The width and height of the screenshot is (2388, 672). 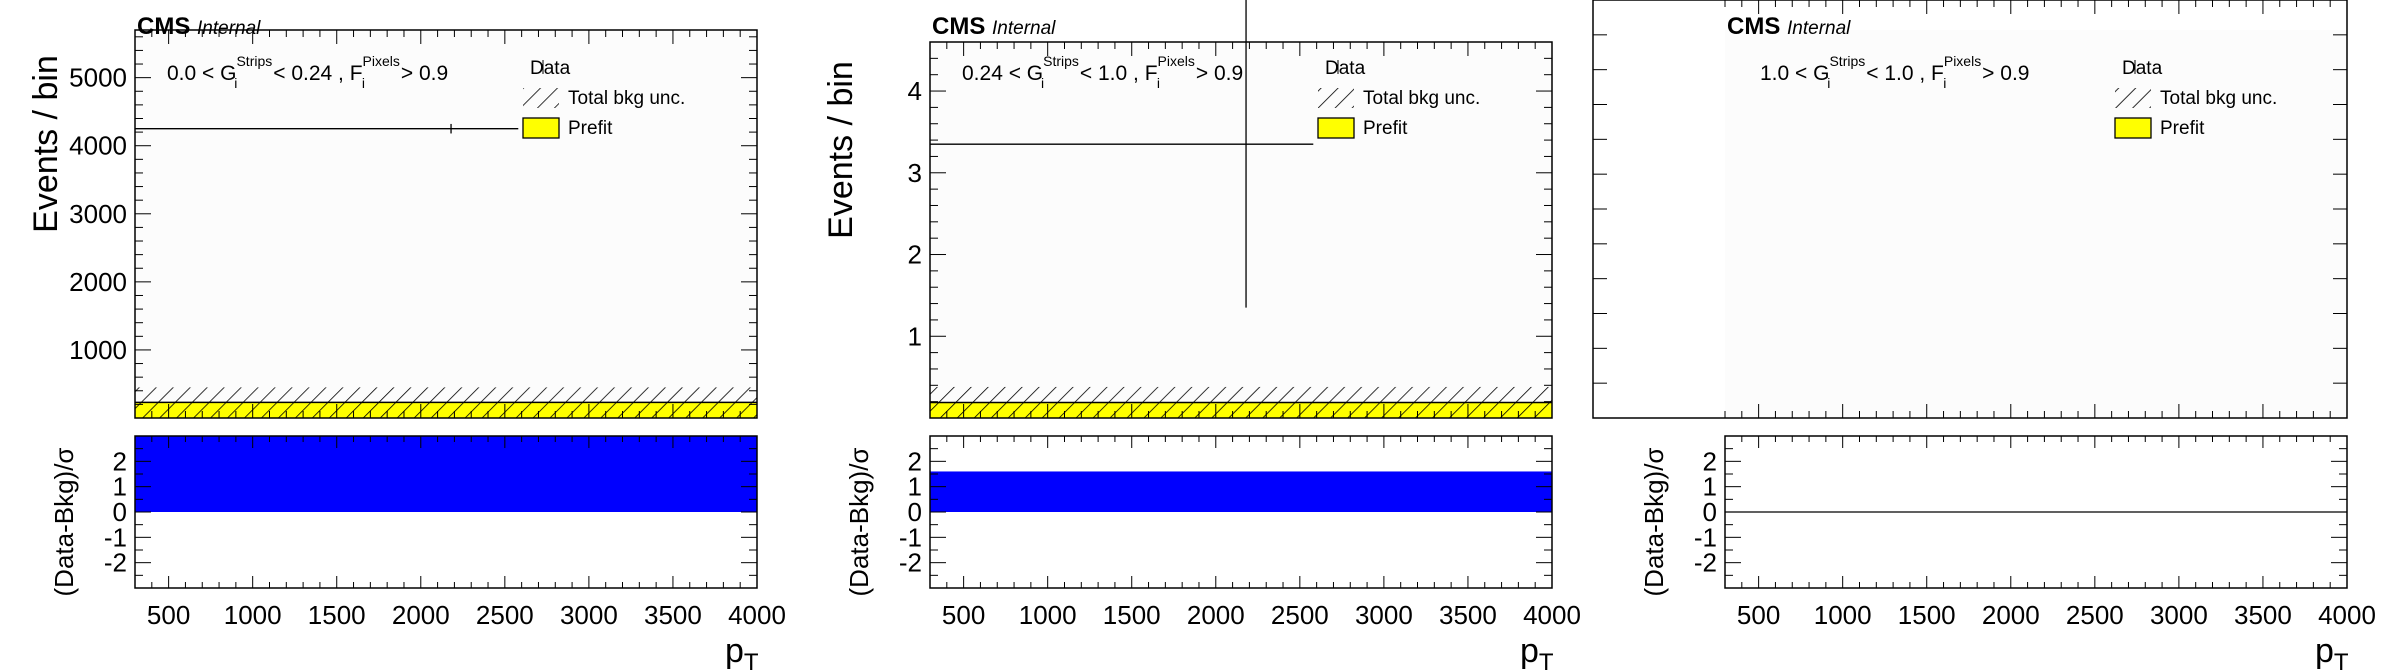 I want to click on main-frame, so click(x=1241, y=230).